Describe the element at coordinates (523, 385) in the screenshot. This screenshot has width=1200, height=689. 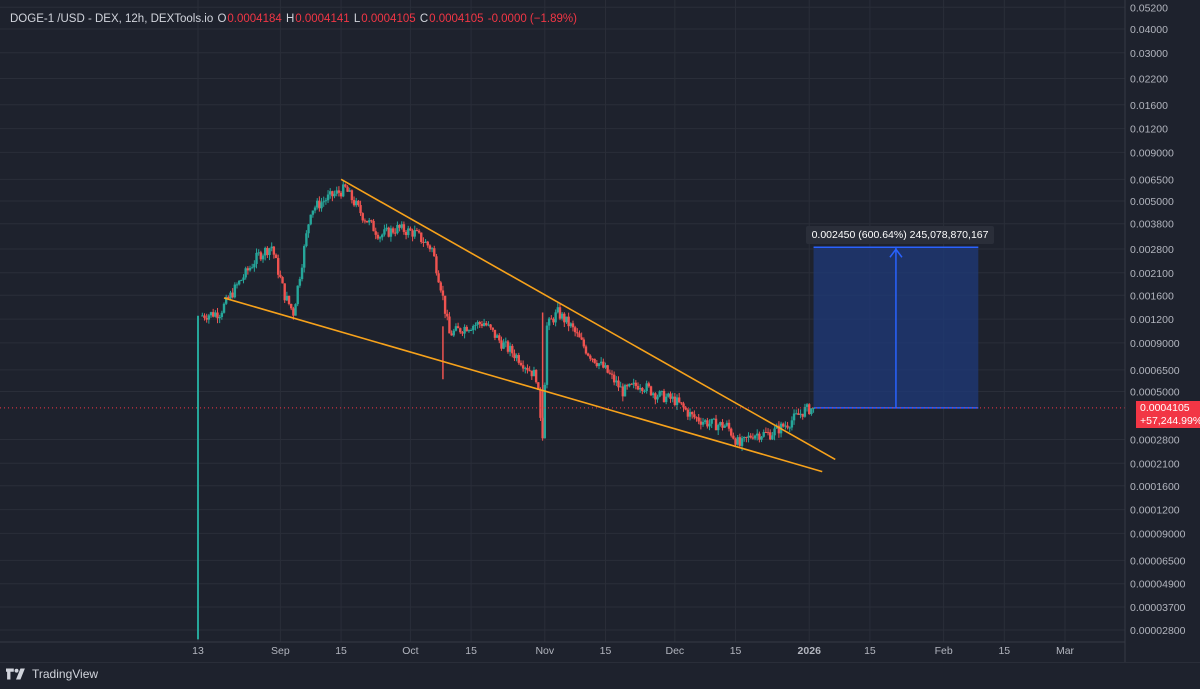
I see `trendline` at that location.